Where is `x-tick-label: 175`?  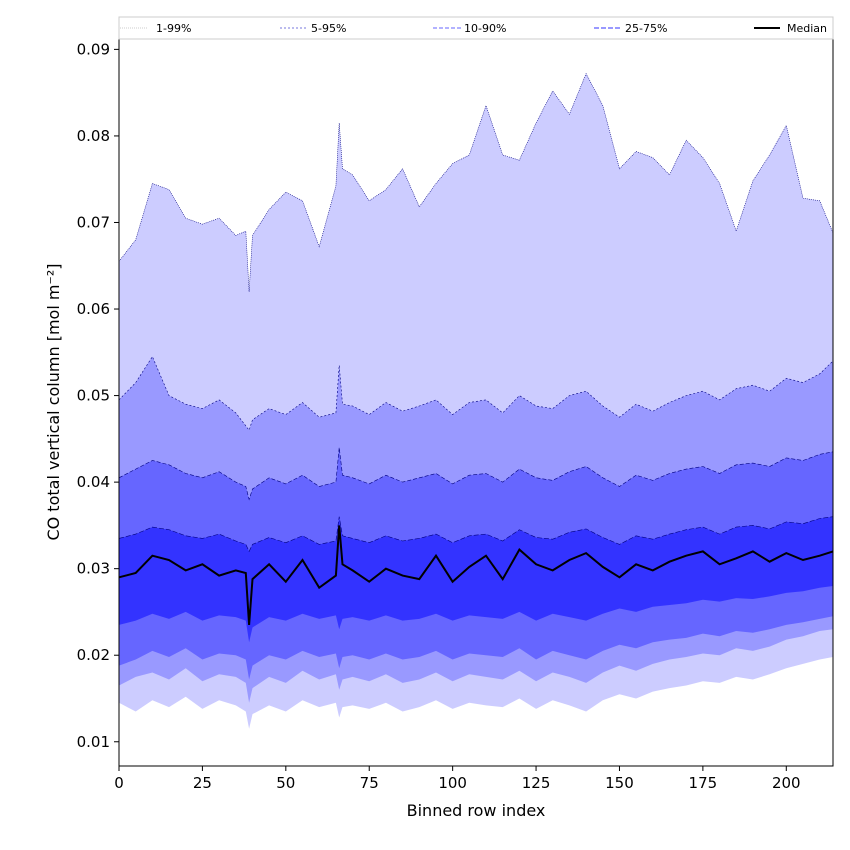
x-tick-label: 175 is located at coordinates (703, 783).